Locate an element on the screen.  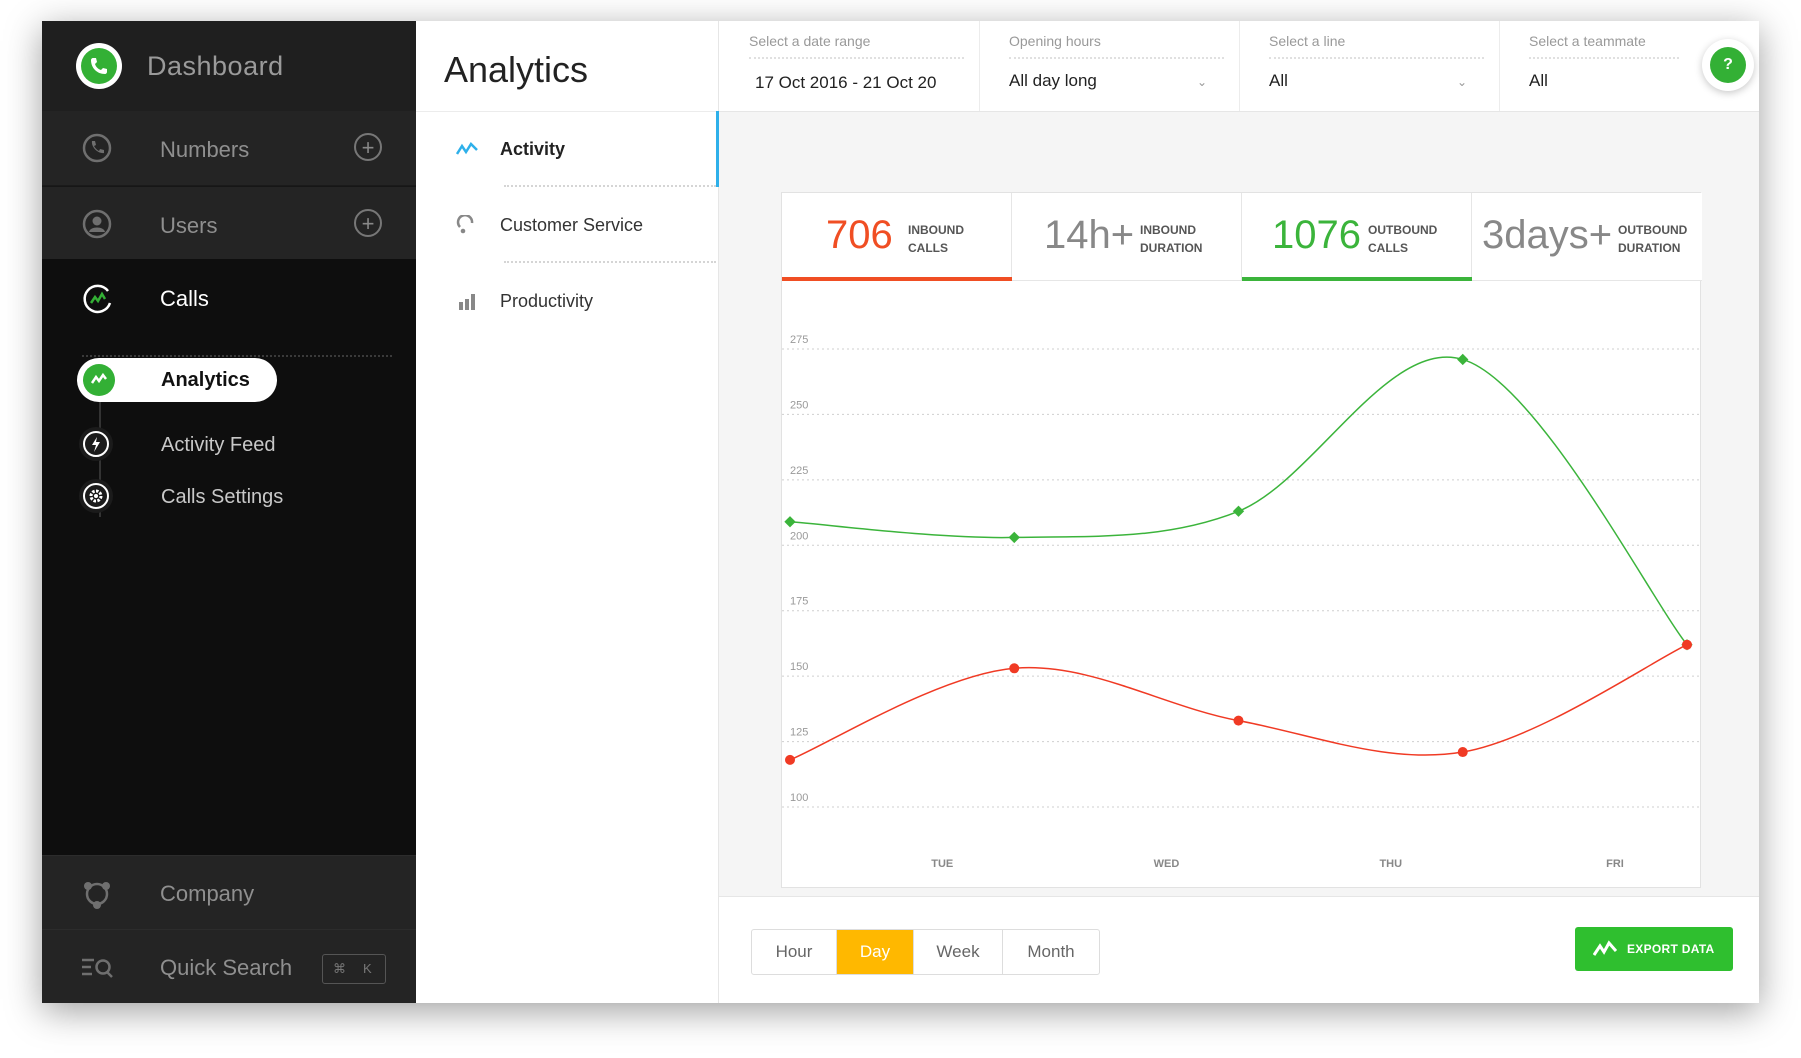
x-tick-label: FRI is located at coordinates (1615, 864).